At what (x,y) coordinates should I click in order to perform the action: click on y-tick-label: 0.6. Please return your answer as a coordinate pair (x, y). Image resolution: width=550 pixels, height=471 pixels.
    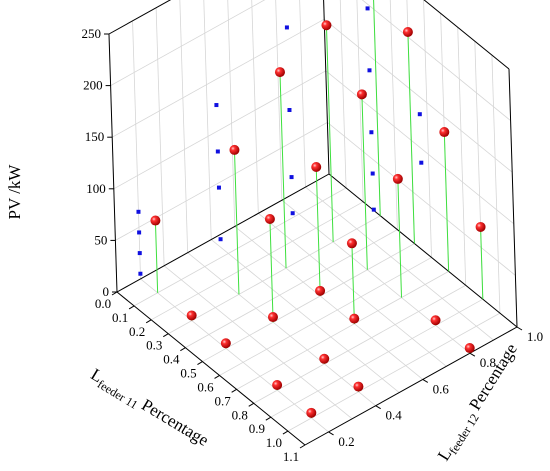
    Looking at the image, I should click on (441, 388).